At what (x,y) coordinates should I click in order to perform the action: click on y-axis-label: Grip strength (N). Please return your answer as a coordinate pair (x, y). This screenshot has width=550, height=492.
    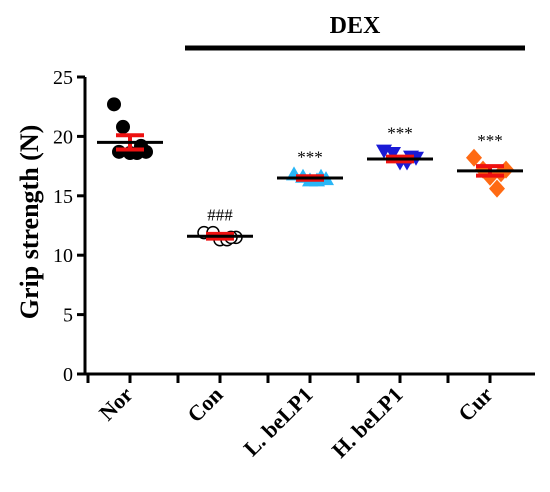
    Looking at the image, I should click on (29, 222).